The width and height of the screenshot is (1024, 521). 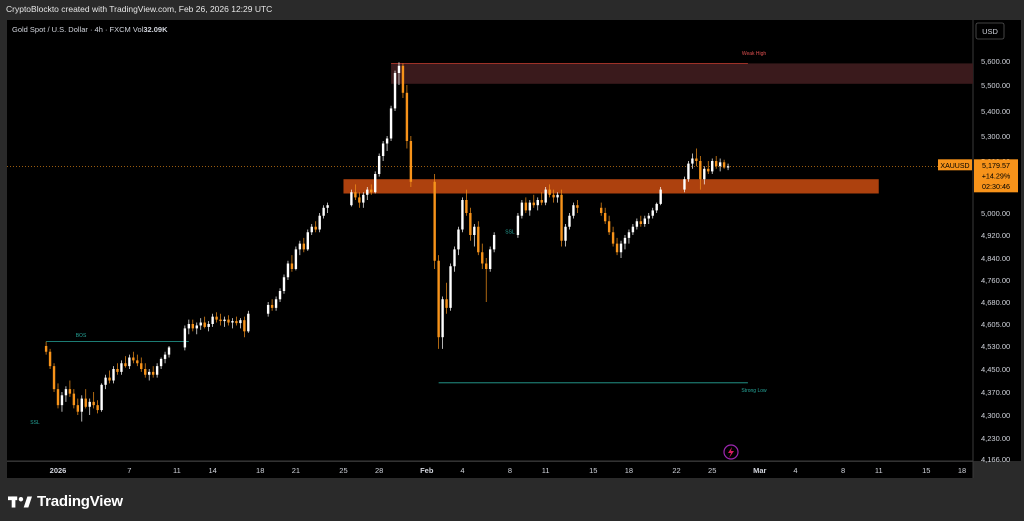 What do you see at coordinates (611, 186) in the screenshot?
I see `demand-zone` at bounding box center [611, 186].